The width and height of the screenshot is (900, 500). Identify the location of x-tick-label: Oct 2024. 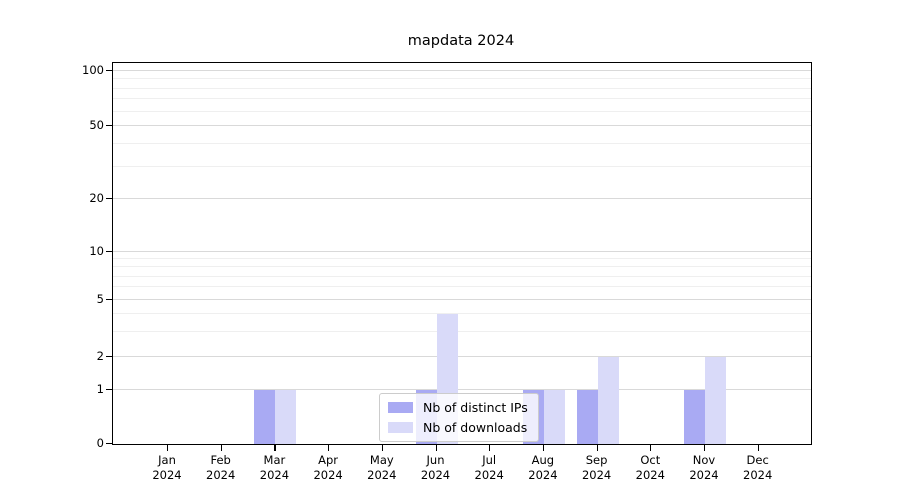
(650, 468).